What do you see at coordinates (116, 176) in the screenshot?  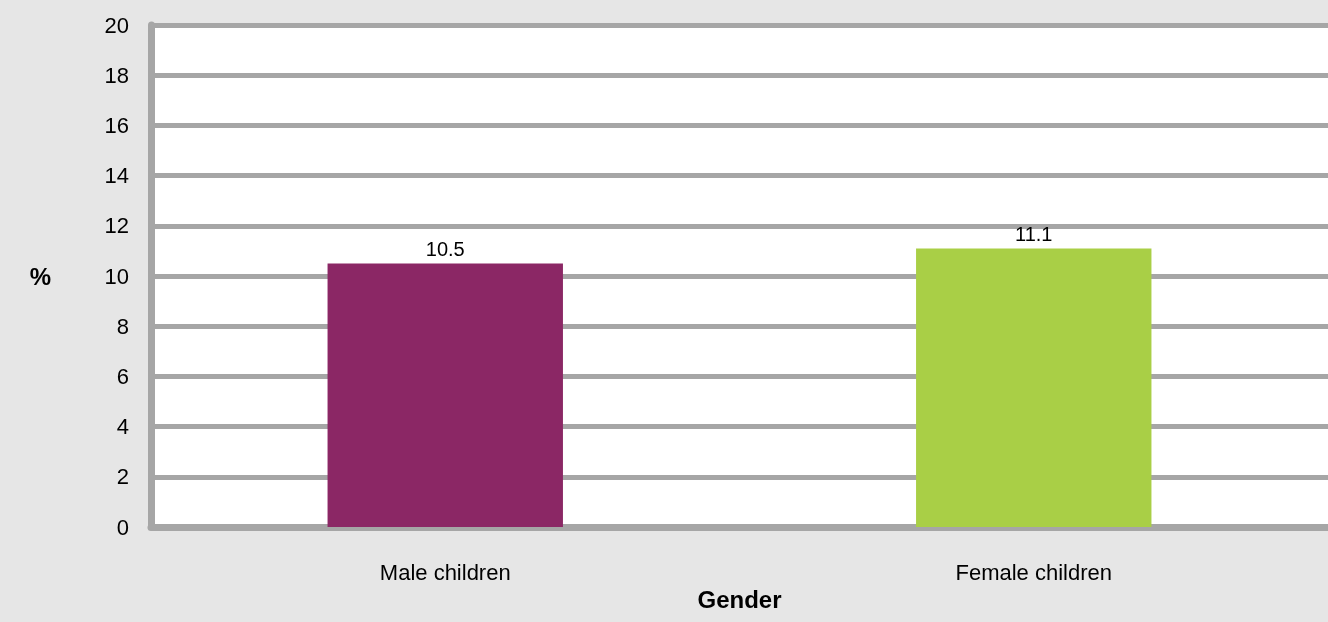 I see `y-tick-label: 14` at bounding box center [116, 176].